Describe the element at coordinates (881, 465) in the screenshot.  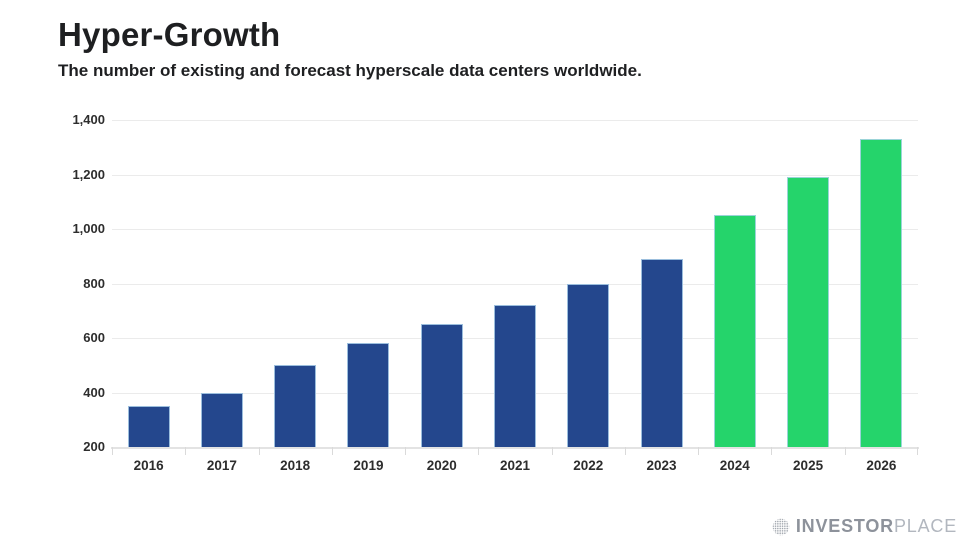
I see `x-tick-label-2026: 2026` at that location.